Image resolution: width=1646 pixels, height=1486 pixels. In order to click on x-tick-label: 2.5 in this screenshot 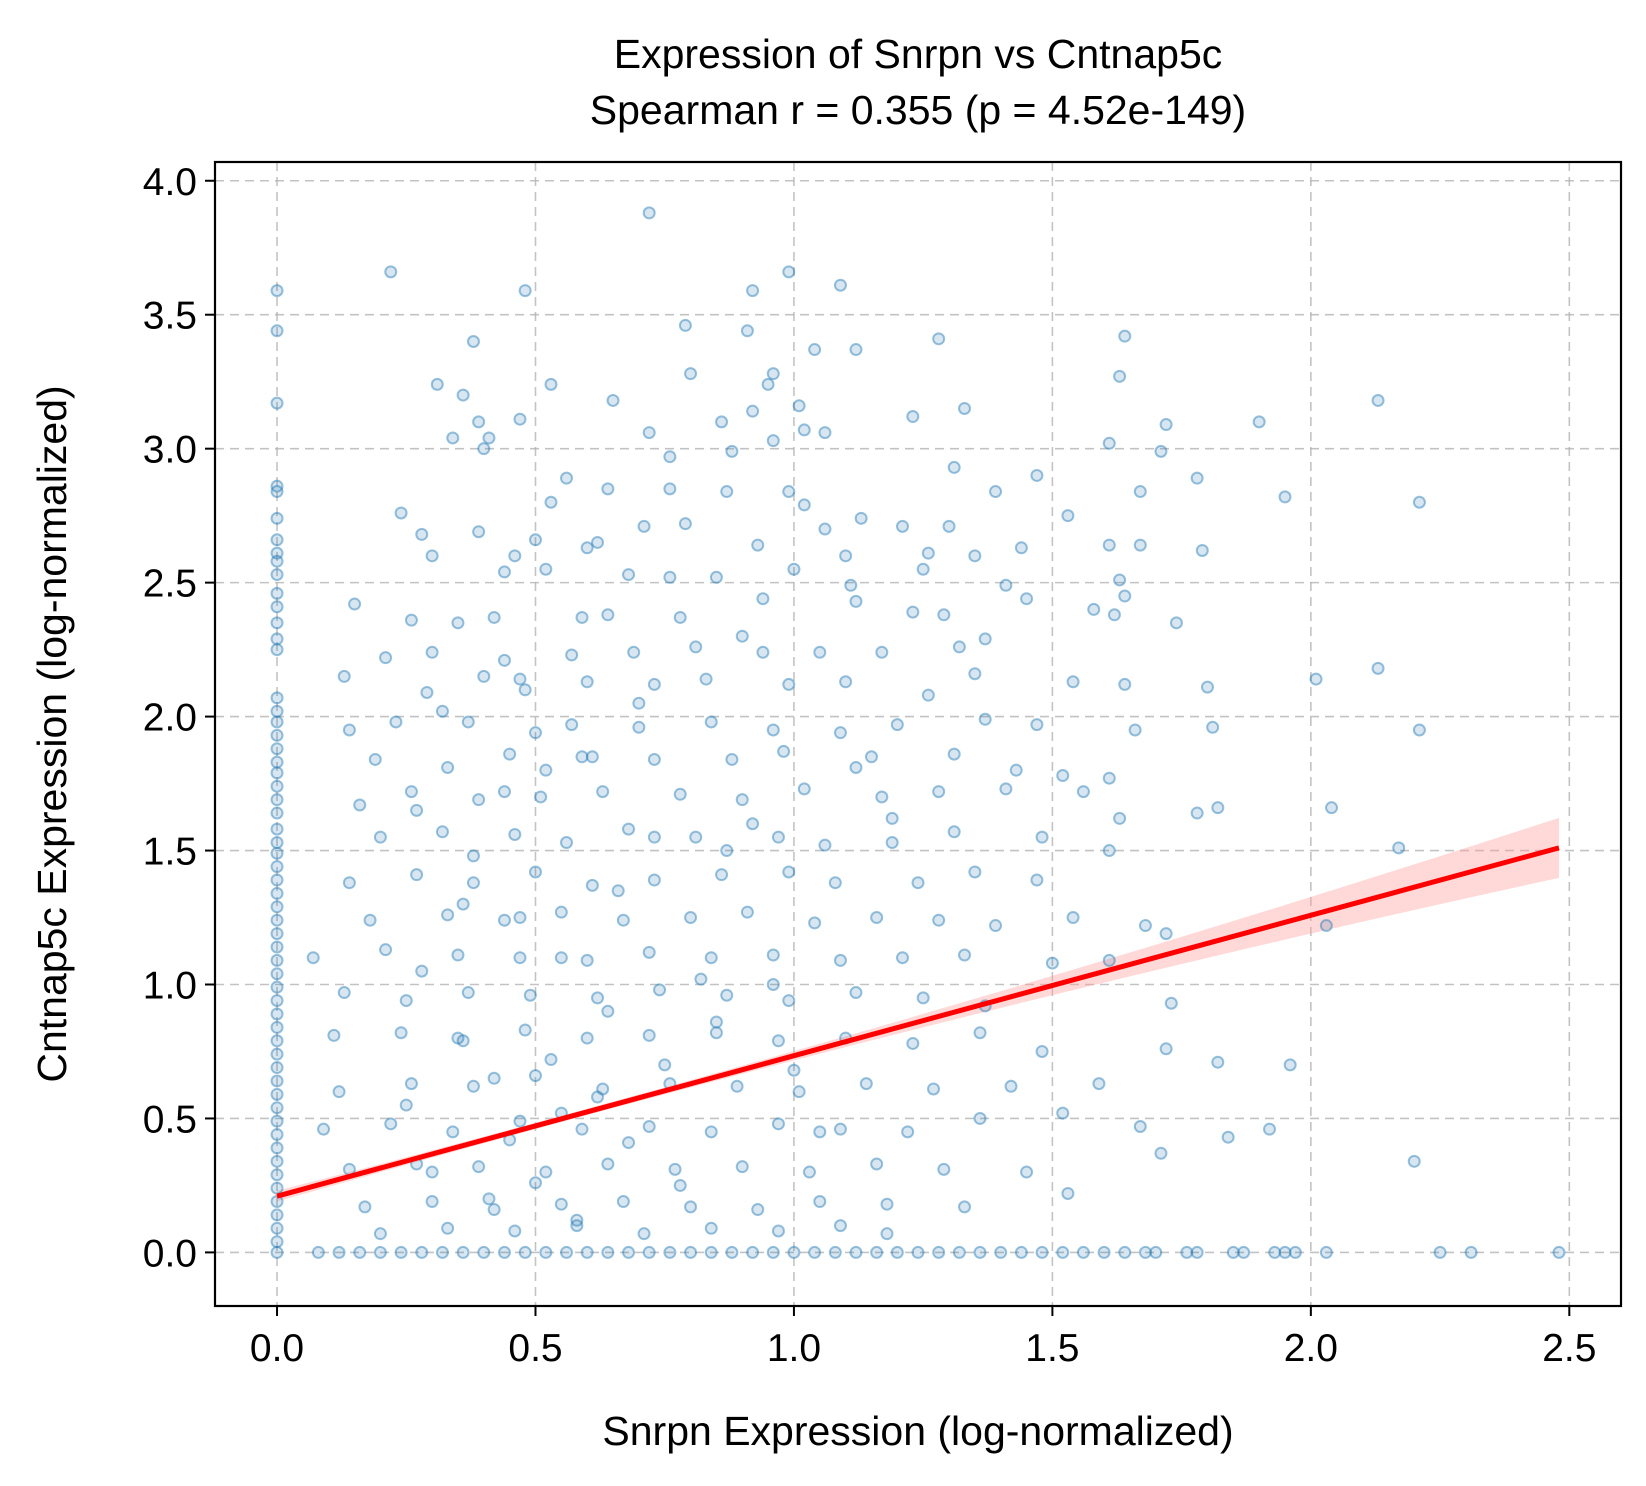, I will do `click(1569, 1348)`.